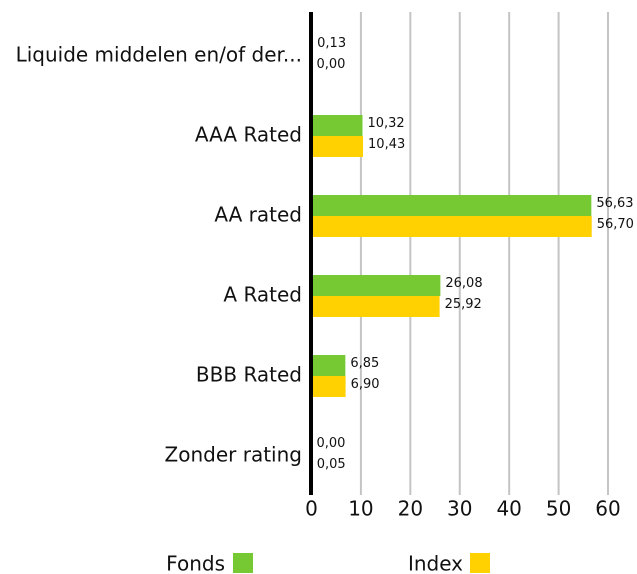  I want to click on value-label: 10,43, so click(386, 144).